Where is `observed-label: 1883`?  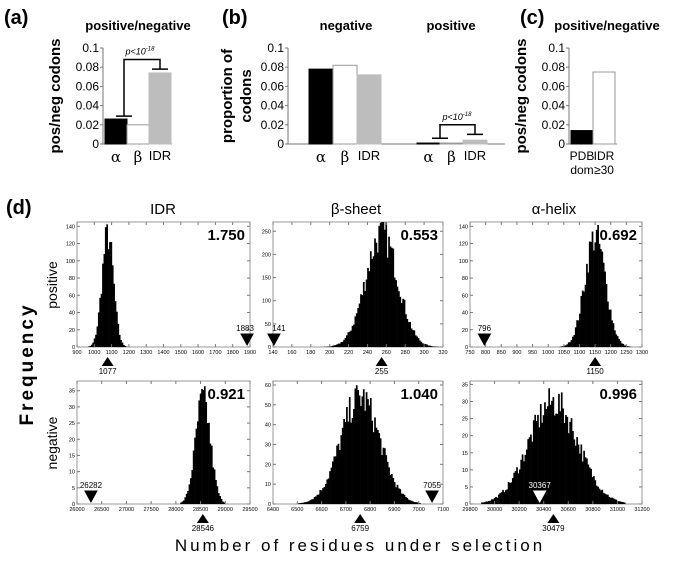 observed-label: 1883 is located at coordinates (245, 328).